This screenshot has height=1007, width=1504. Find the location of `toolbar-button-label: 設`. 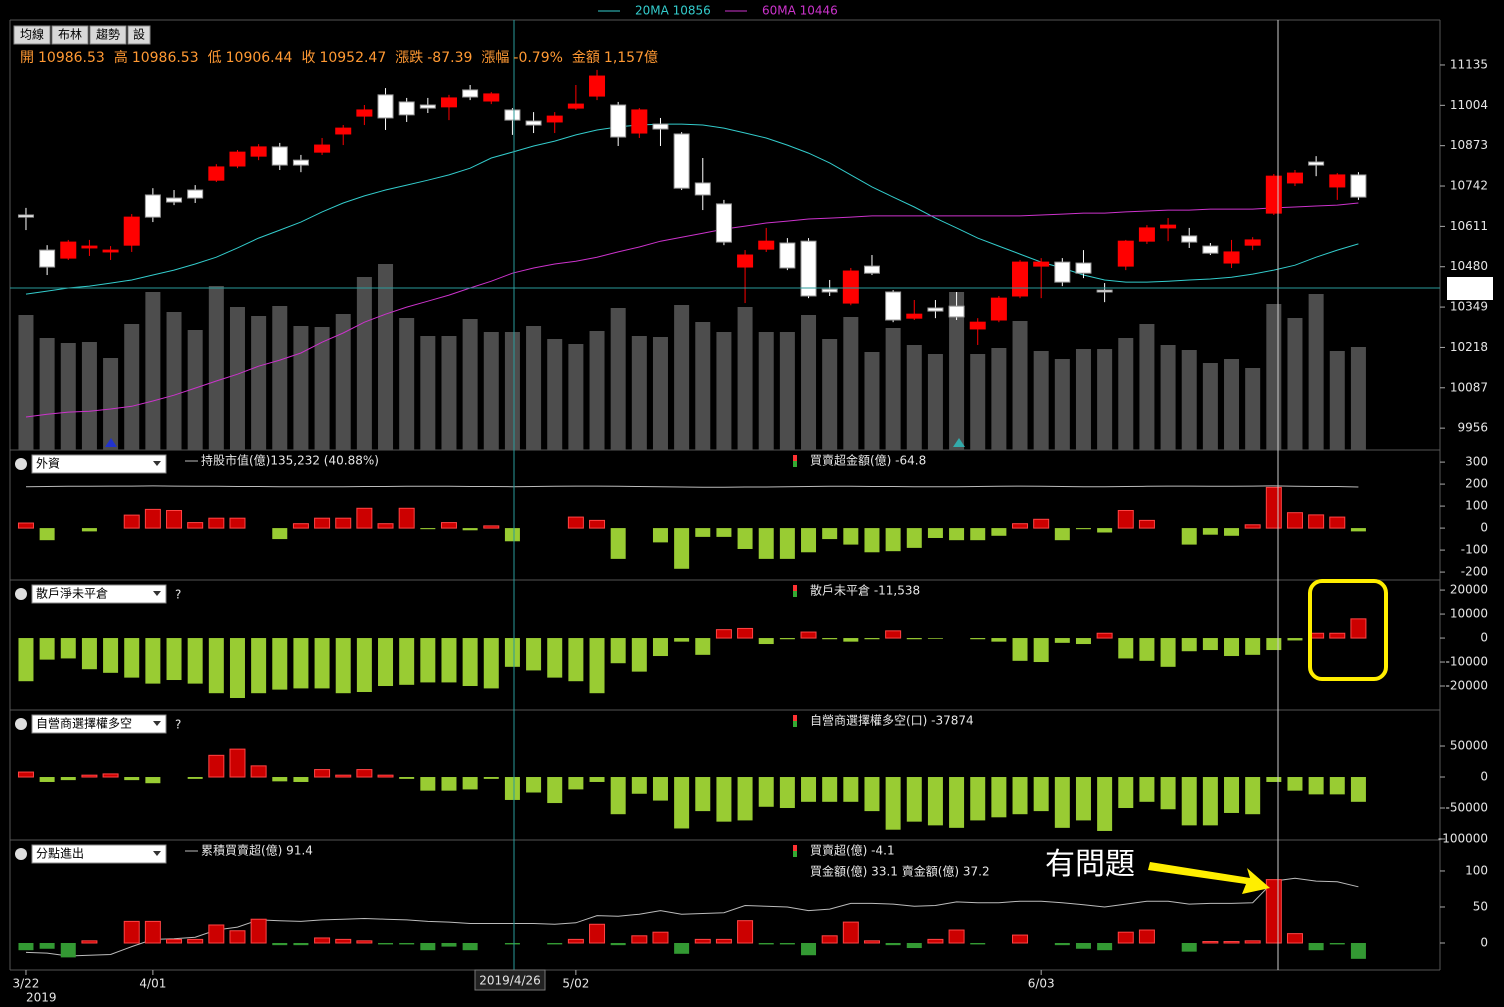

toolbar-button-label: 設 is located at coordinates (139, 34).